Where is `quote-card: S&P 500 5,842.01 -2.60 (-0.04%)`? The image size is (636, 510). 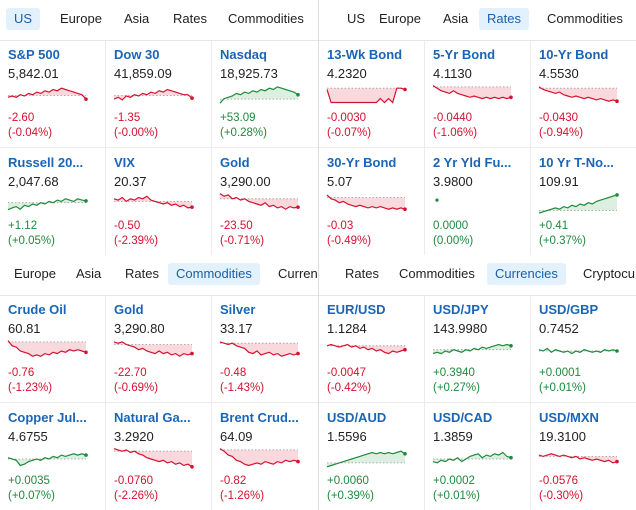 quote-card: S&P 500 5,842.01 -2.60 (-0.04%) is located at coordinates (53, 94).